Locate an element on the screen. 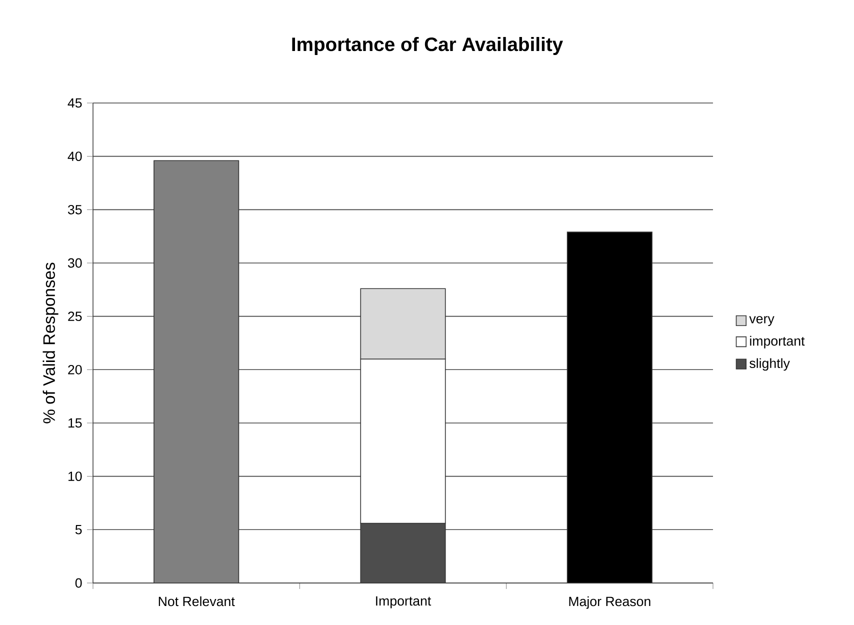  y-tick-label: 15 is located at coordinates (75, 423).